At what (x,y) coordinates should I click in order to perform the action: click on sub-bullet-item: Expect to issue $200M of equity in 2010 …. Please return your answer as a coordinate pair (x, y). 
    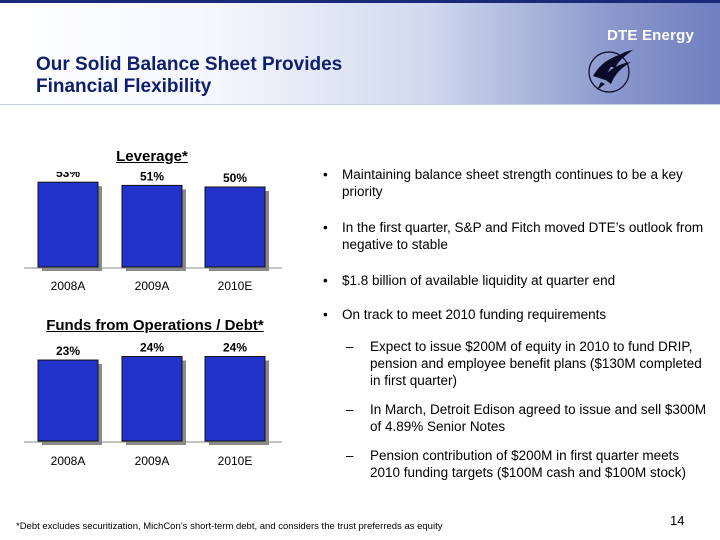
    Looking at the image, I should click on (513, 363).